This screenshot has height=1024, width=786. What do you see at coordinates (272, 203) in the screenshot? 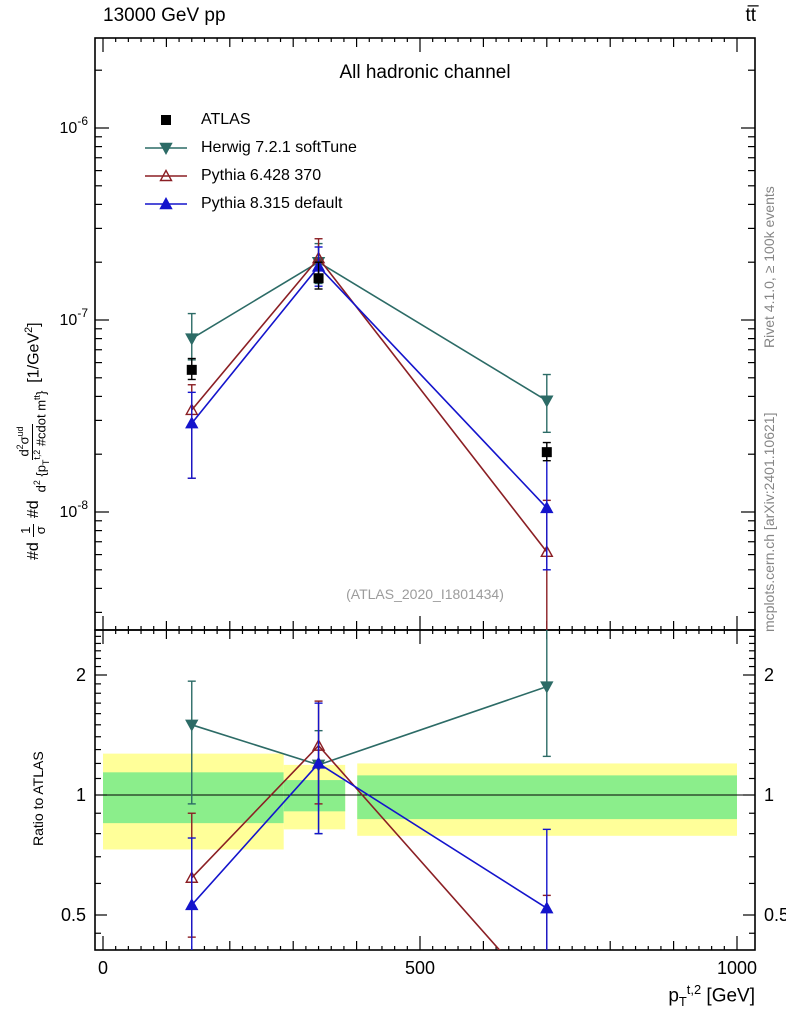
I see `legend-label-pythia8: Pythia 8.315 default` at bounding box center [272, 203].